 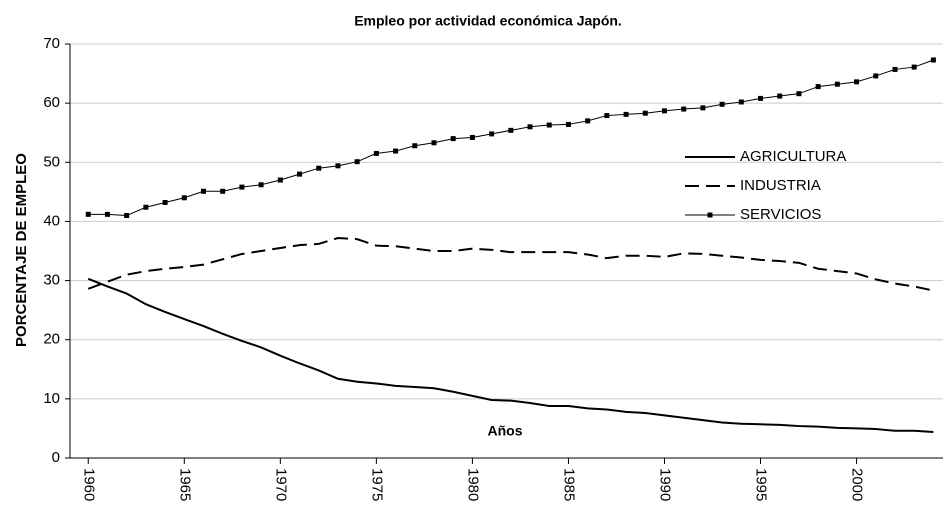 What do you see at coordinates (472, 484) in the screenshot?
I see `x-tick-label: 1980` at bounding box center [472, 484].